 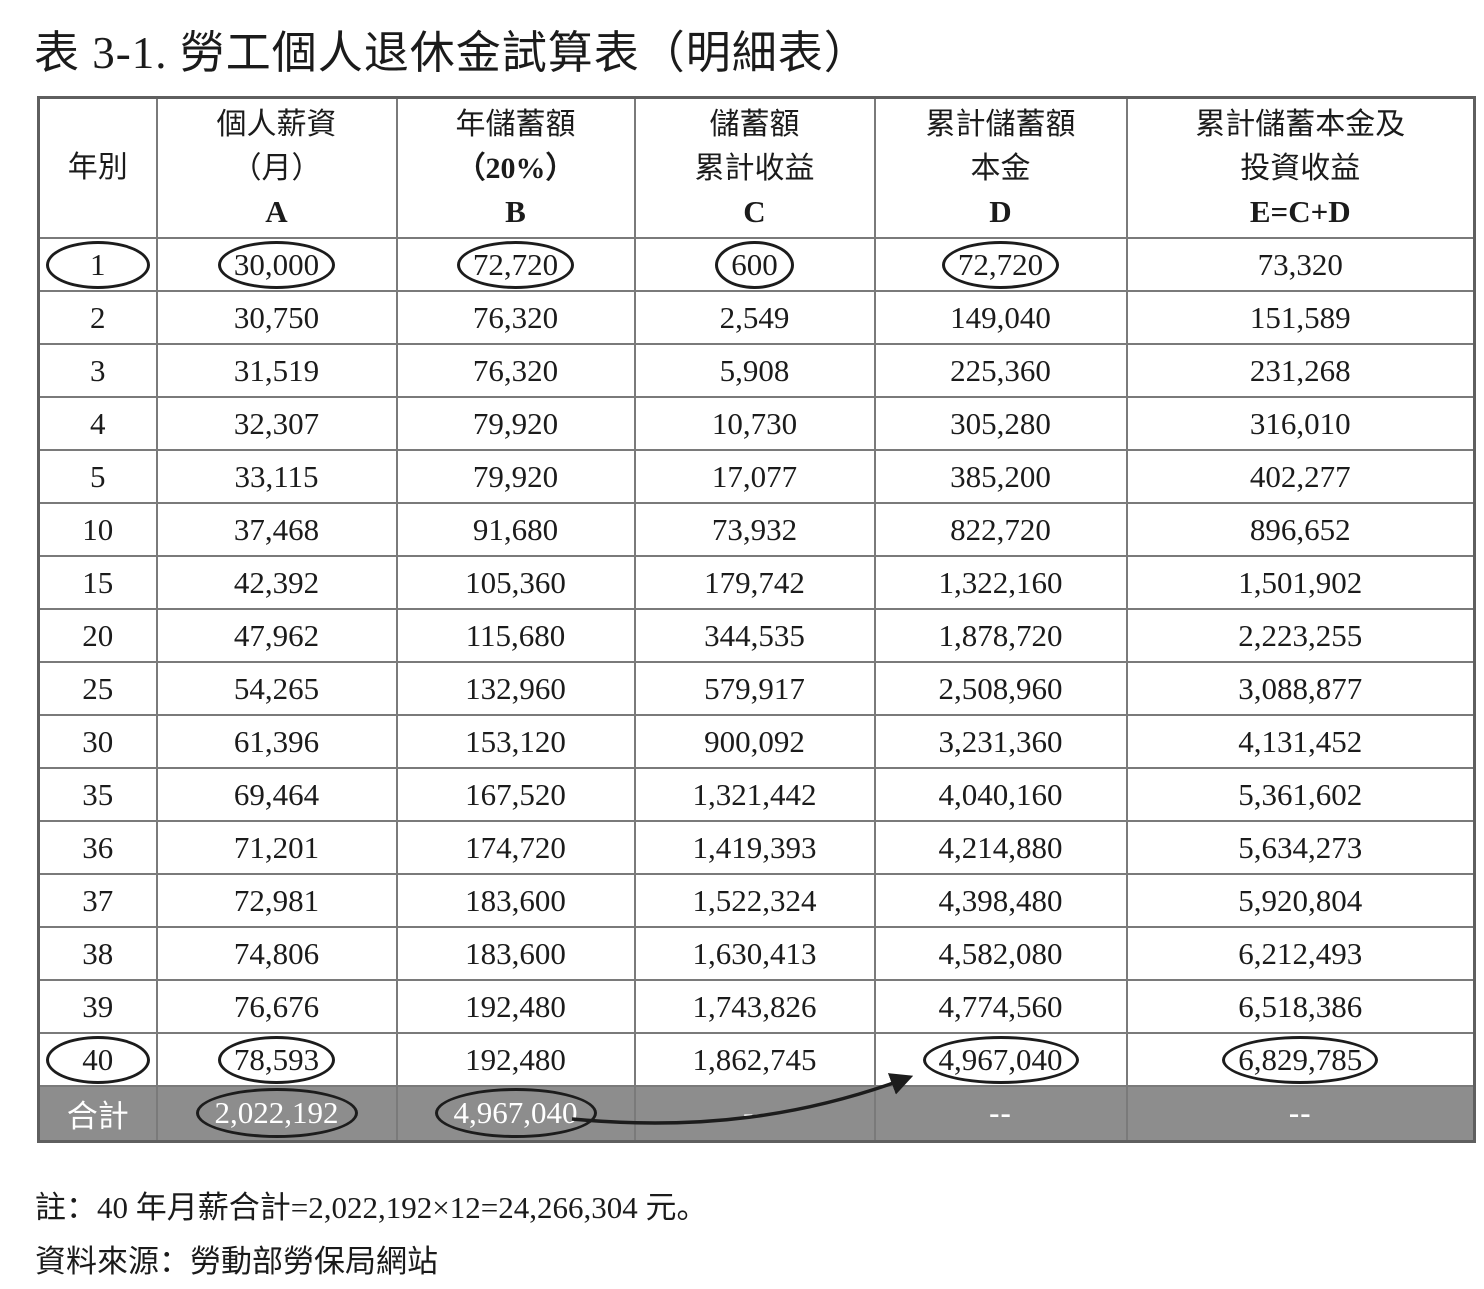 I want to click on cell-e: 73,320, so click(x=1300, y=264).